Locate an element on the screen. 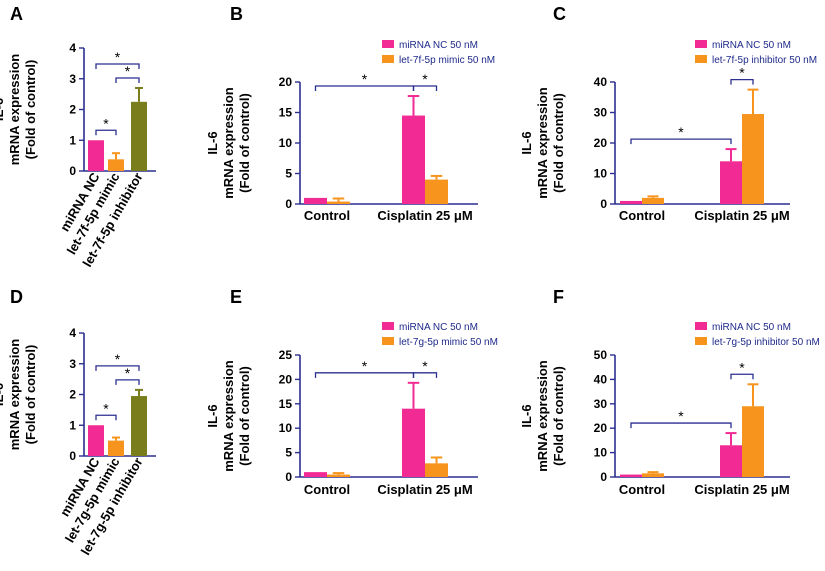 The height and width of the screenshot is (571, 825). legend-label: let-7g-5p mimic 50 nM is located at coordinates (448, 342).